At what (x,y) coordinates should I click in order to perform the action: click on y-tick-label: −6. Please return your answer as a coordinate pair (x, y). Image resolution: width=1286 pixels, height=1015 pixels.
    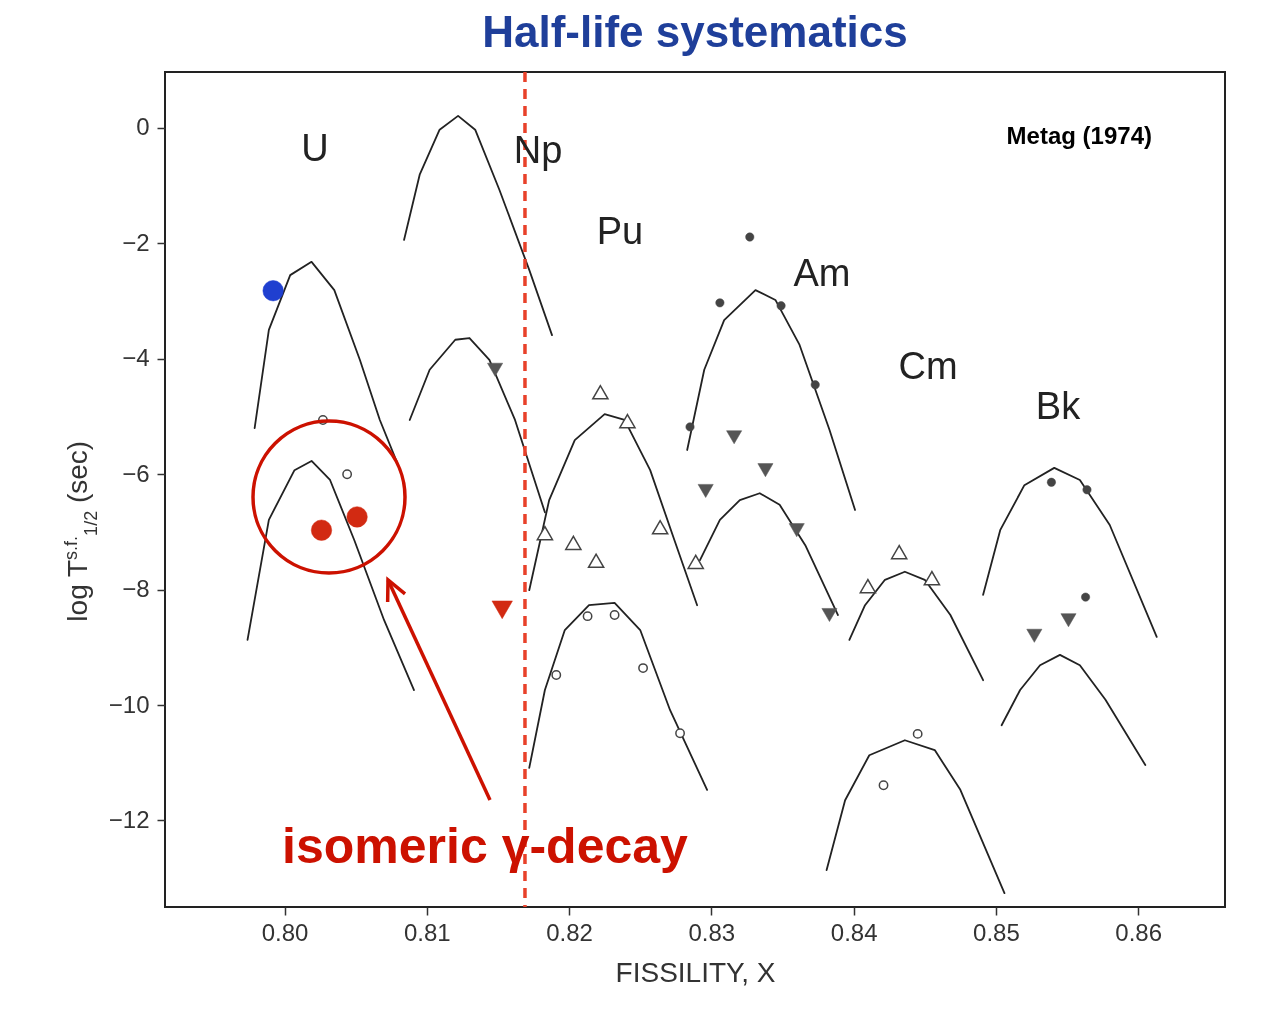
    Looking at the image, I should click on (136, 473).